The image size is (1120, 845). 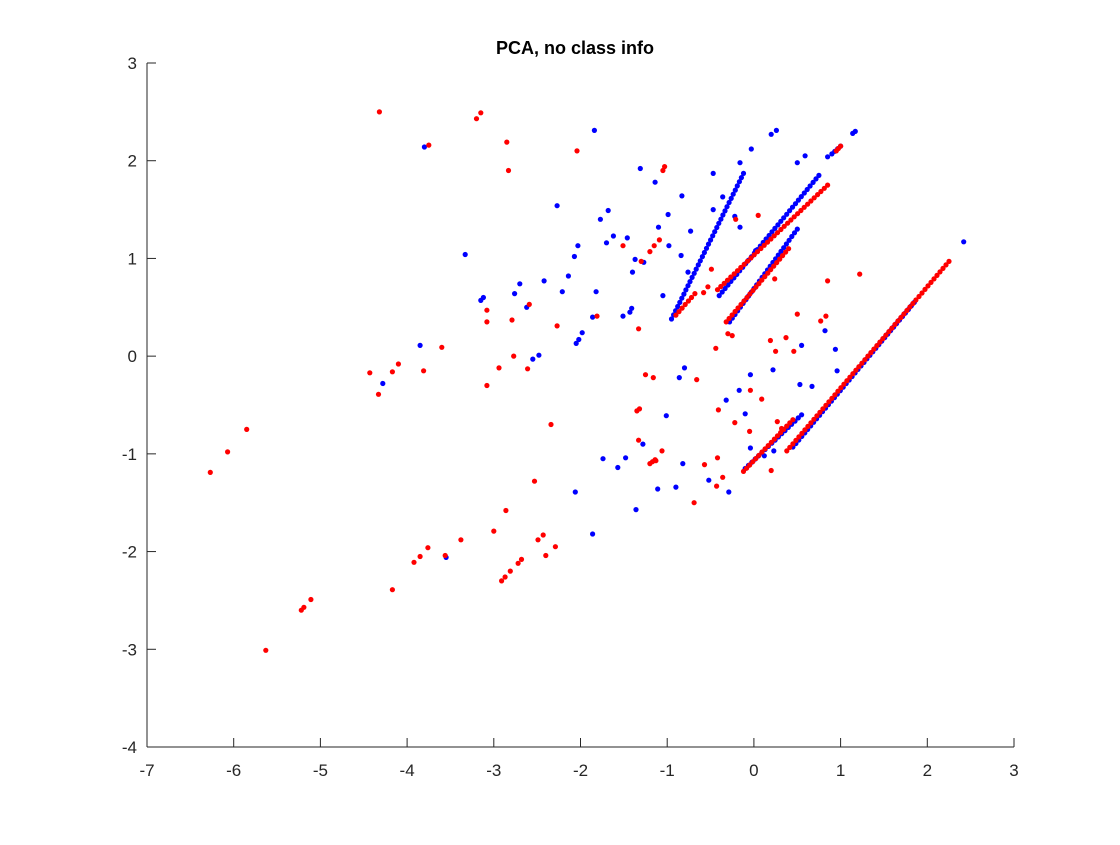 I want to click on y-tick-label: 3, so click(x=132, y=63).